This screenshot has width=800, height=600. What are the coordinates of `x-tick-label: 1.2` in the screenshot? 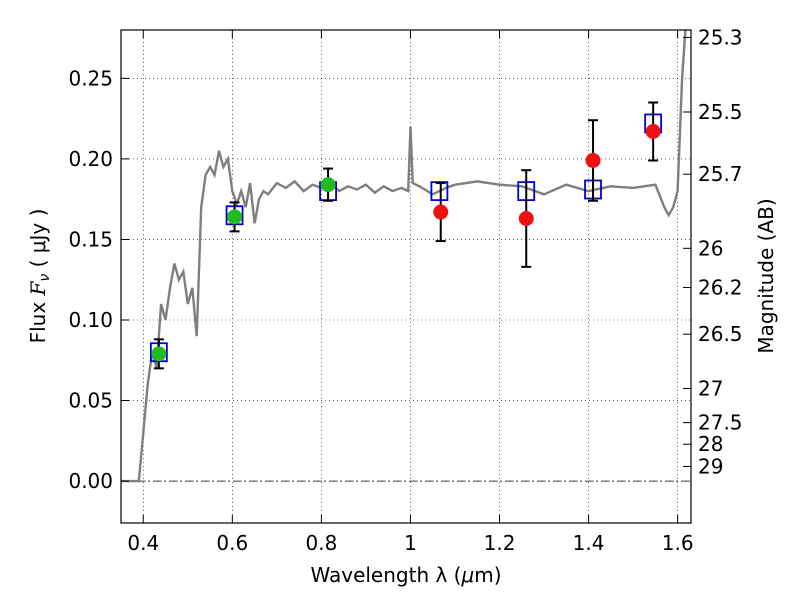 It's located at (500, 543).